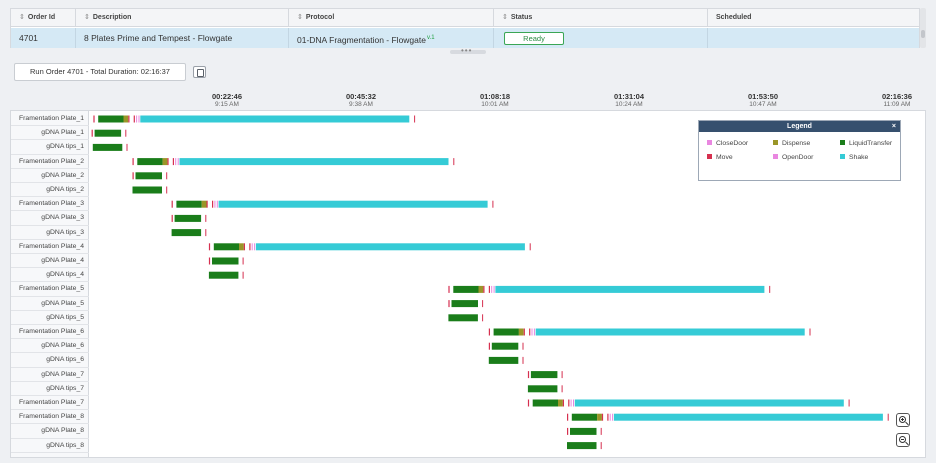 The width and height of the screenshot is (936, 463). What do you see at coordinates (923, 28) in the screenshot?
I see `table-scrollbar` at bounding box center [923, 28].